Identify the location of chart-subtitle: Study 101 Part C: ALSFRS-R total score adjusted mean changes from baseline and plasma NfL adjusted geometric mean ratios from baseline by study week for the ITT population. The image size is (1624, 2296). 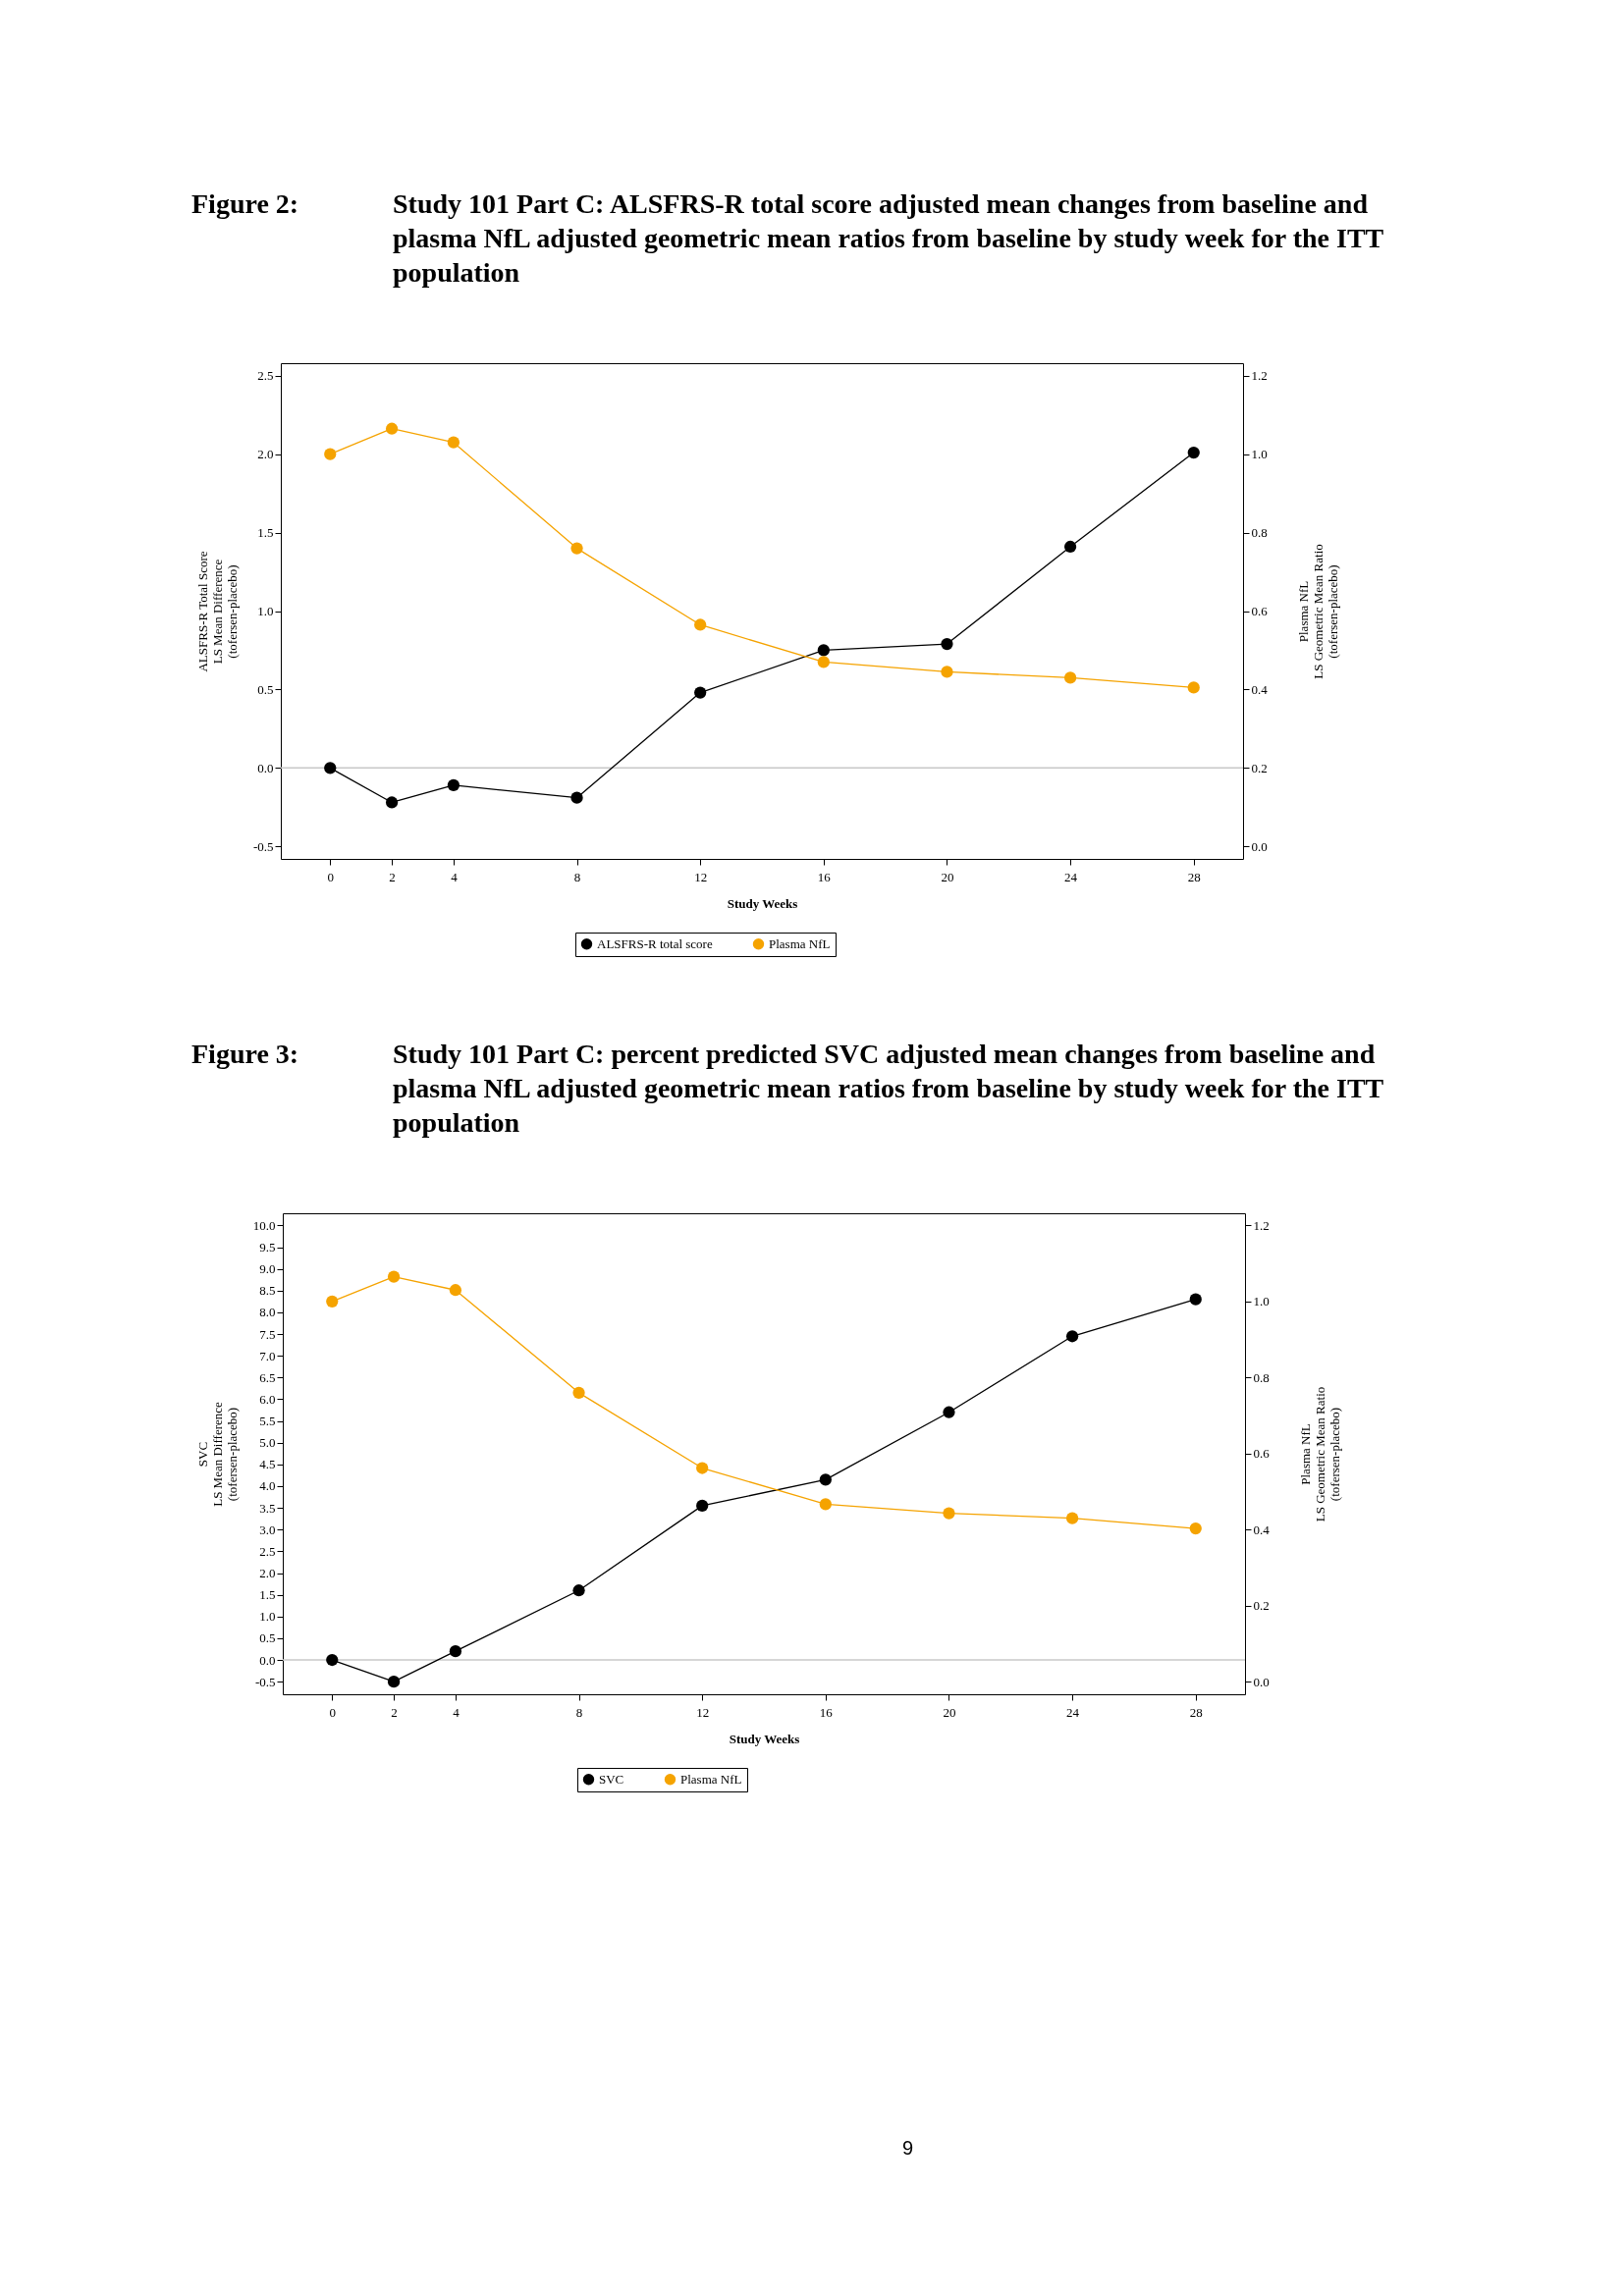
(888, 238).